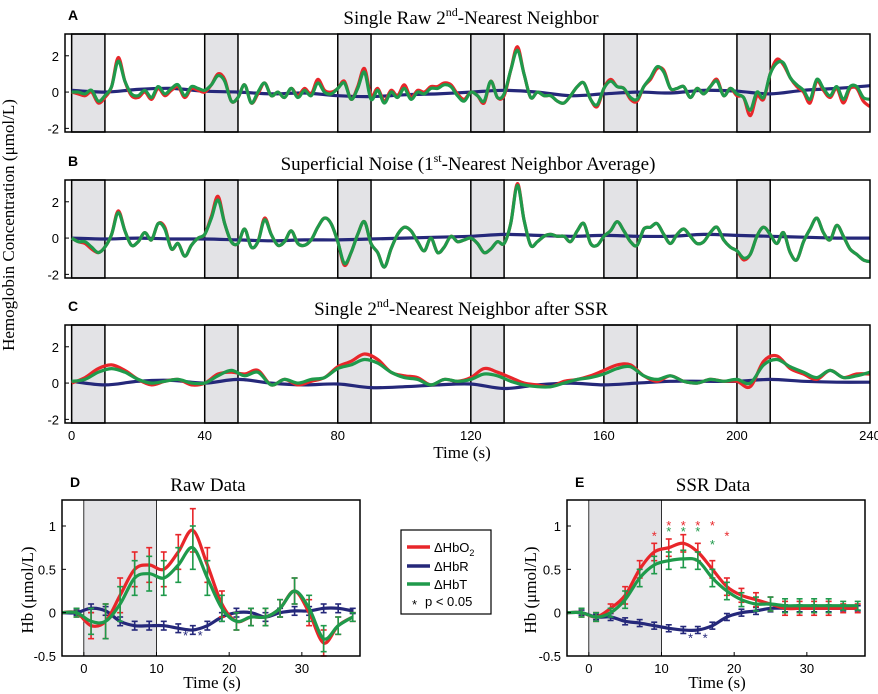 The height and width of the screenshot is (694, 878). I want to click on panel-c-ytick-label: -2, so click(53, 419).